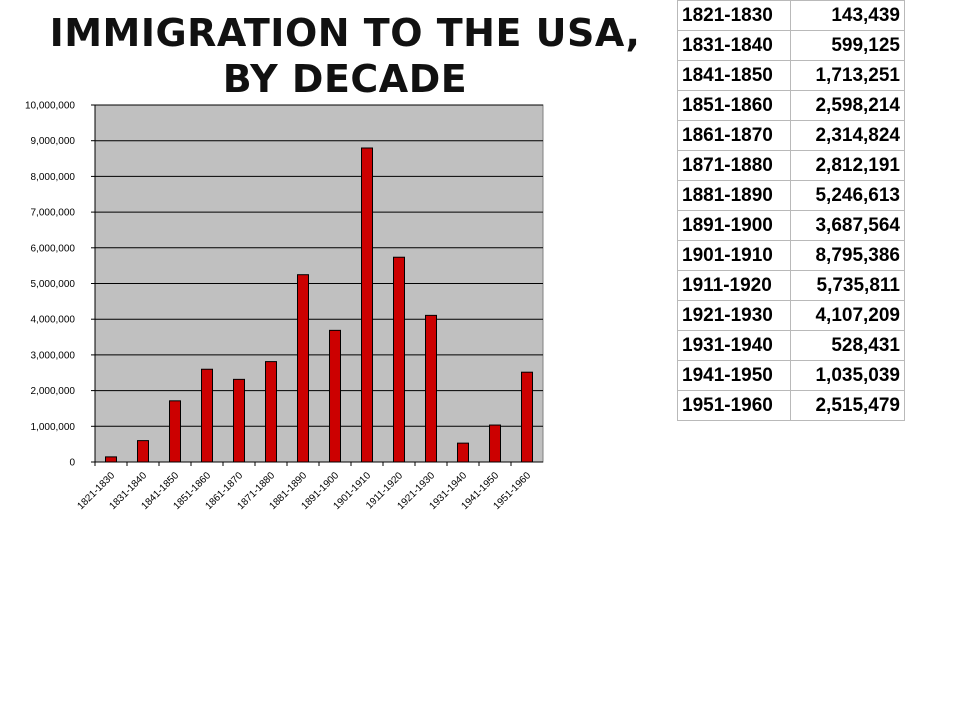 This screenshot has width=960, height=720. I want to click on table-row: 1821-1830 143,439, so click(791, 15).